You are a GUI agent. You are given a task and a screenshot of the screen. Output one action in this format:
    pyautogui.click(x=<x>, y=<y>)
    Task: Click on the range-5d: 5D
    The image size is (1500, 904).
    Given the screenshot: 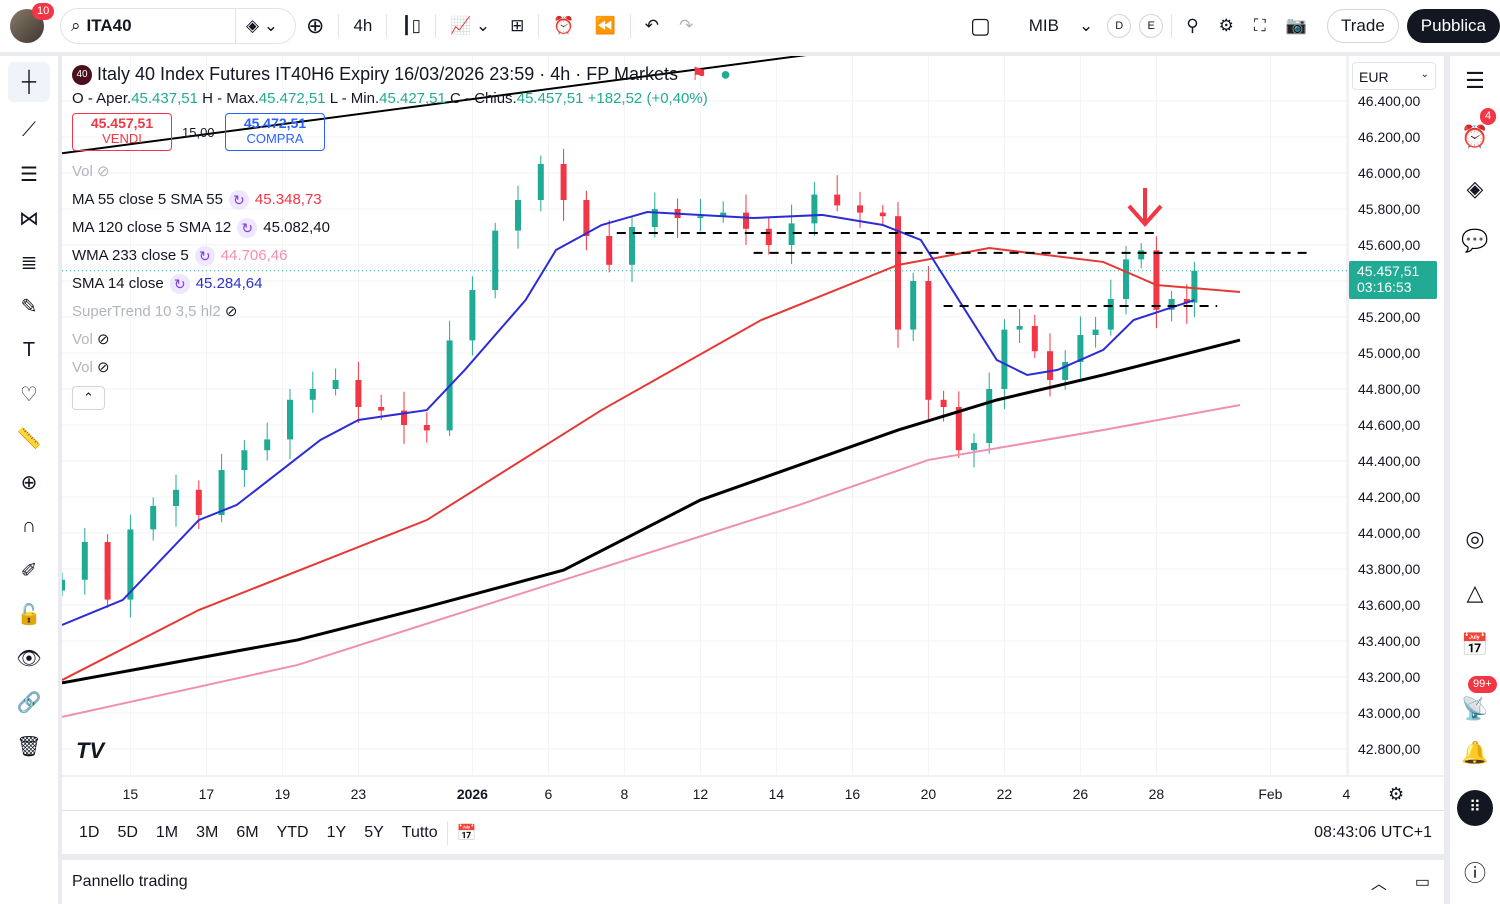 What is the action you would take?
    pyautogui.click(x=127, y=832)
    